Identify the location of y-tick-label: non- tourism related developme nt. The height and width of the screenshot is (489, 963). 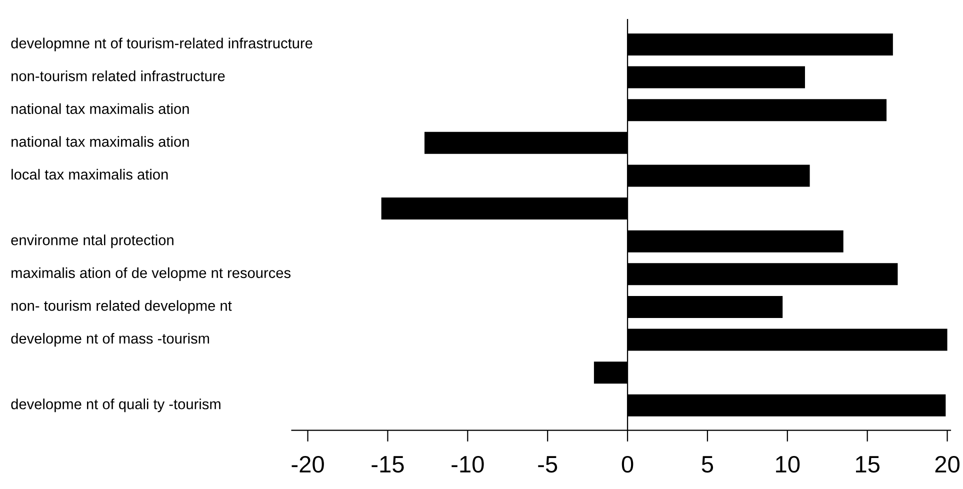
(122, 307).